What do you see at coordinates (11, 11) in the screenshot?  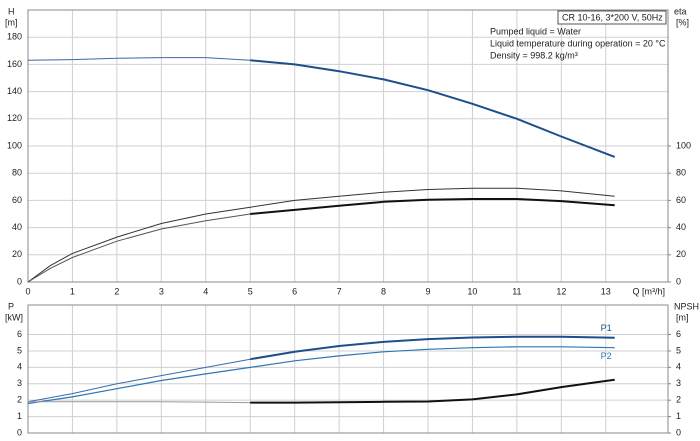 I see `y-axis-label: H` at bounding box center [11, 11].